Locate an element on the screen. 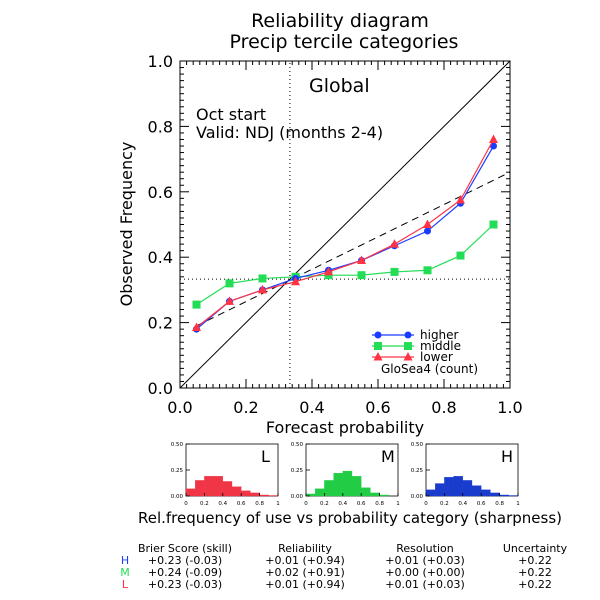  score-header: Reliability is located at coordinates (305, 548).